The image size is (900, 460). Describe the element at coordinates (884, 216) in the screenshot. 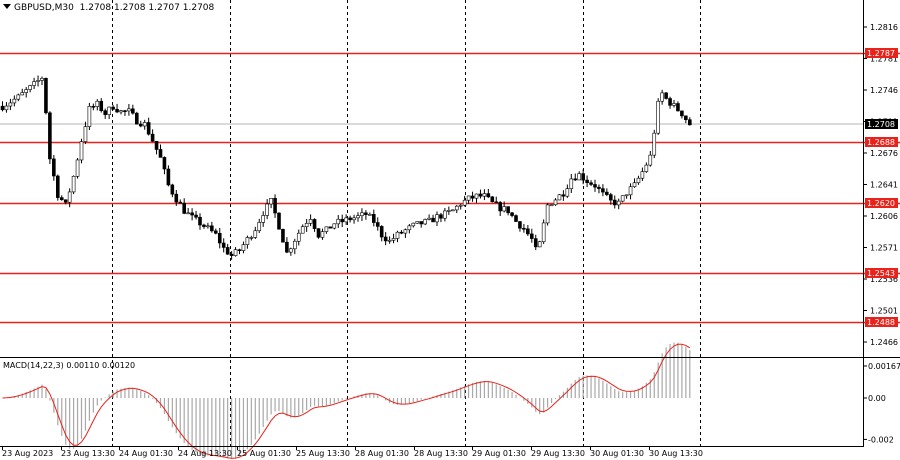

I see `price-tick-label: 1.2606` at that location.